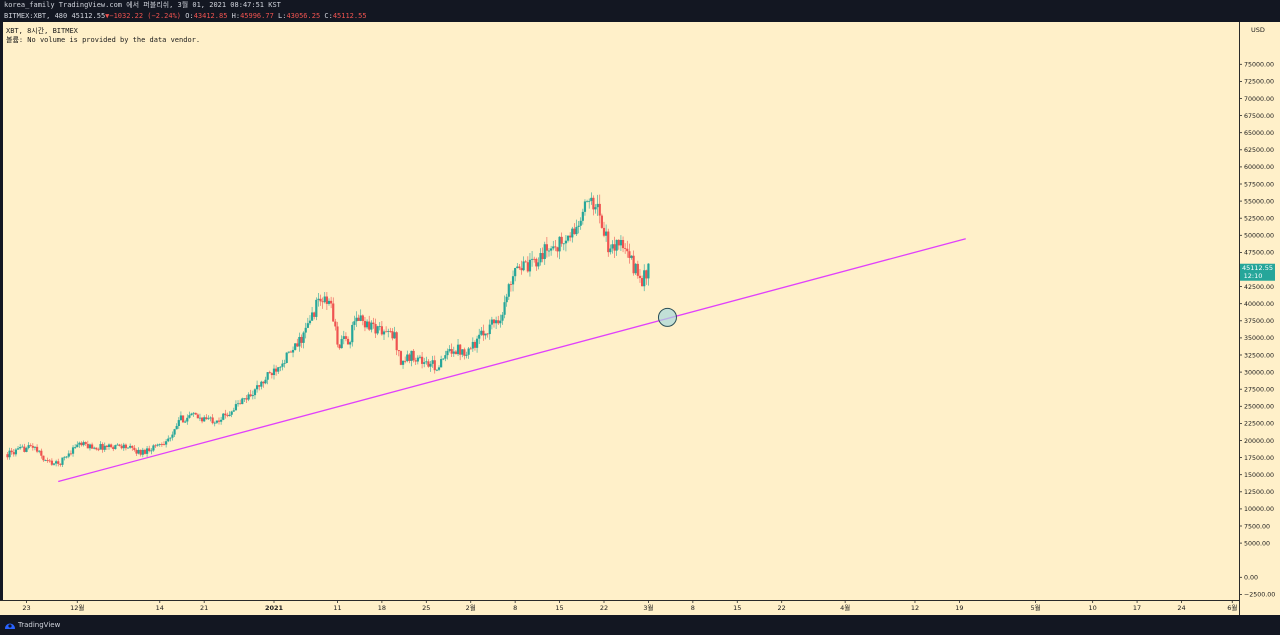 The width and height of the screenshot is (1280, 635). I want to click on marker-circle, so click(667, 317).